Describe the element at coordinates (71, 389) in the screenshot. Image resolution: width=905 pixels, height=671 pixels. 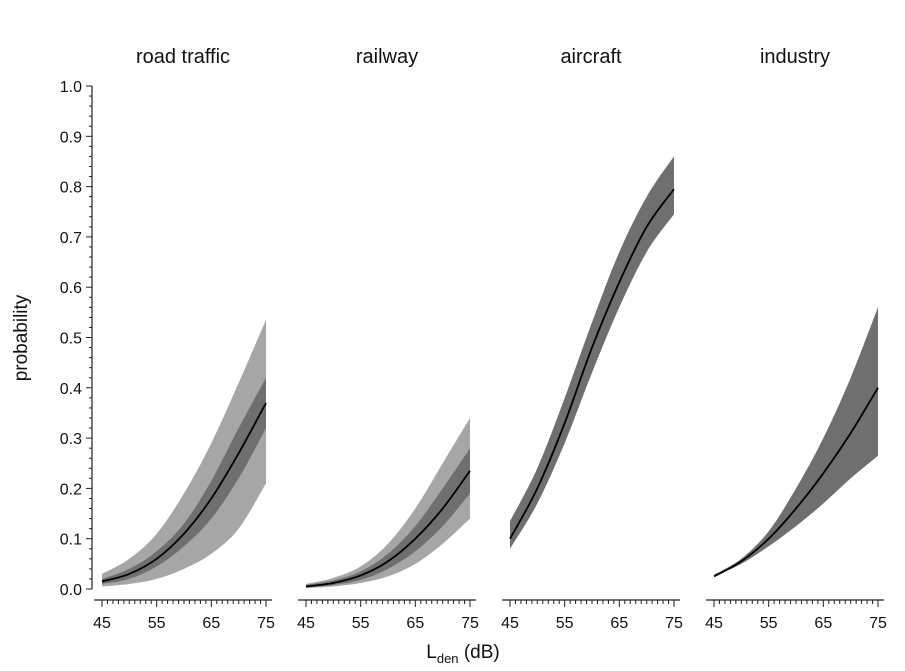
I see `y-tick-label: 0.4` at that location.